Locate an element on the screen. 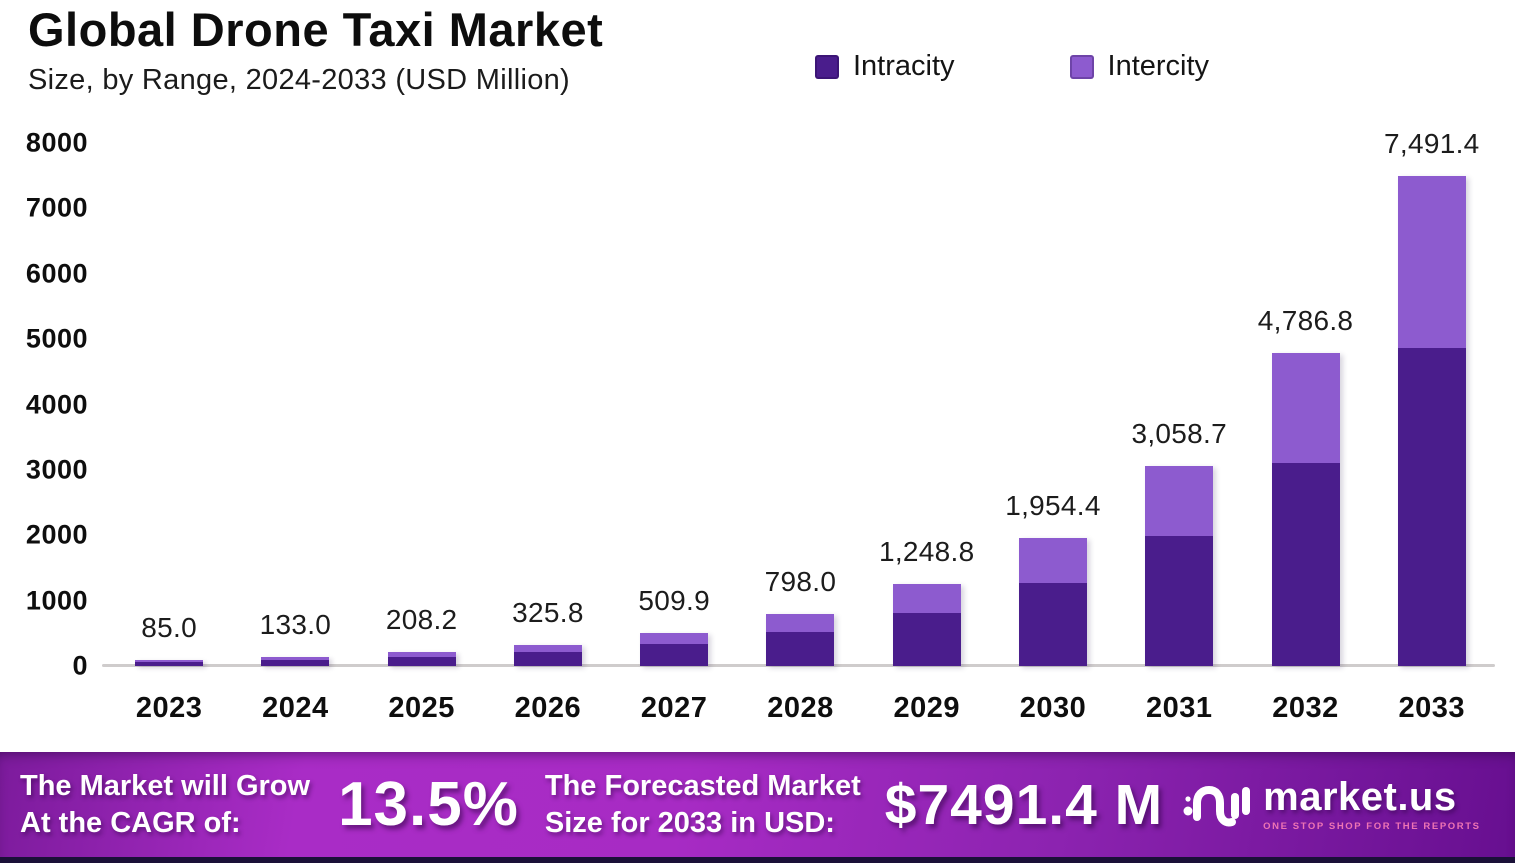 This screenshot has width=1515, height=863. intracity-swatch-icon is located at coordinates (827, 66).